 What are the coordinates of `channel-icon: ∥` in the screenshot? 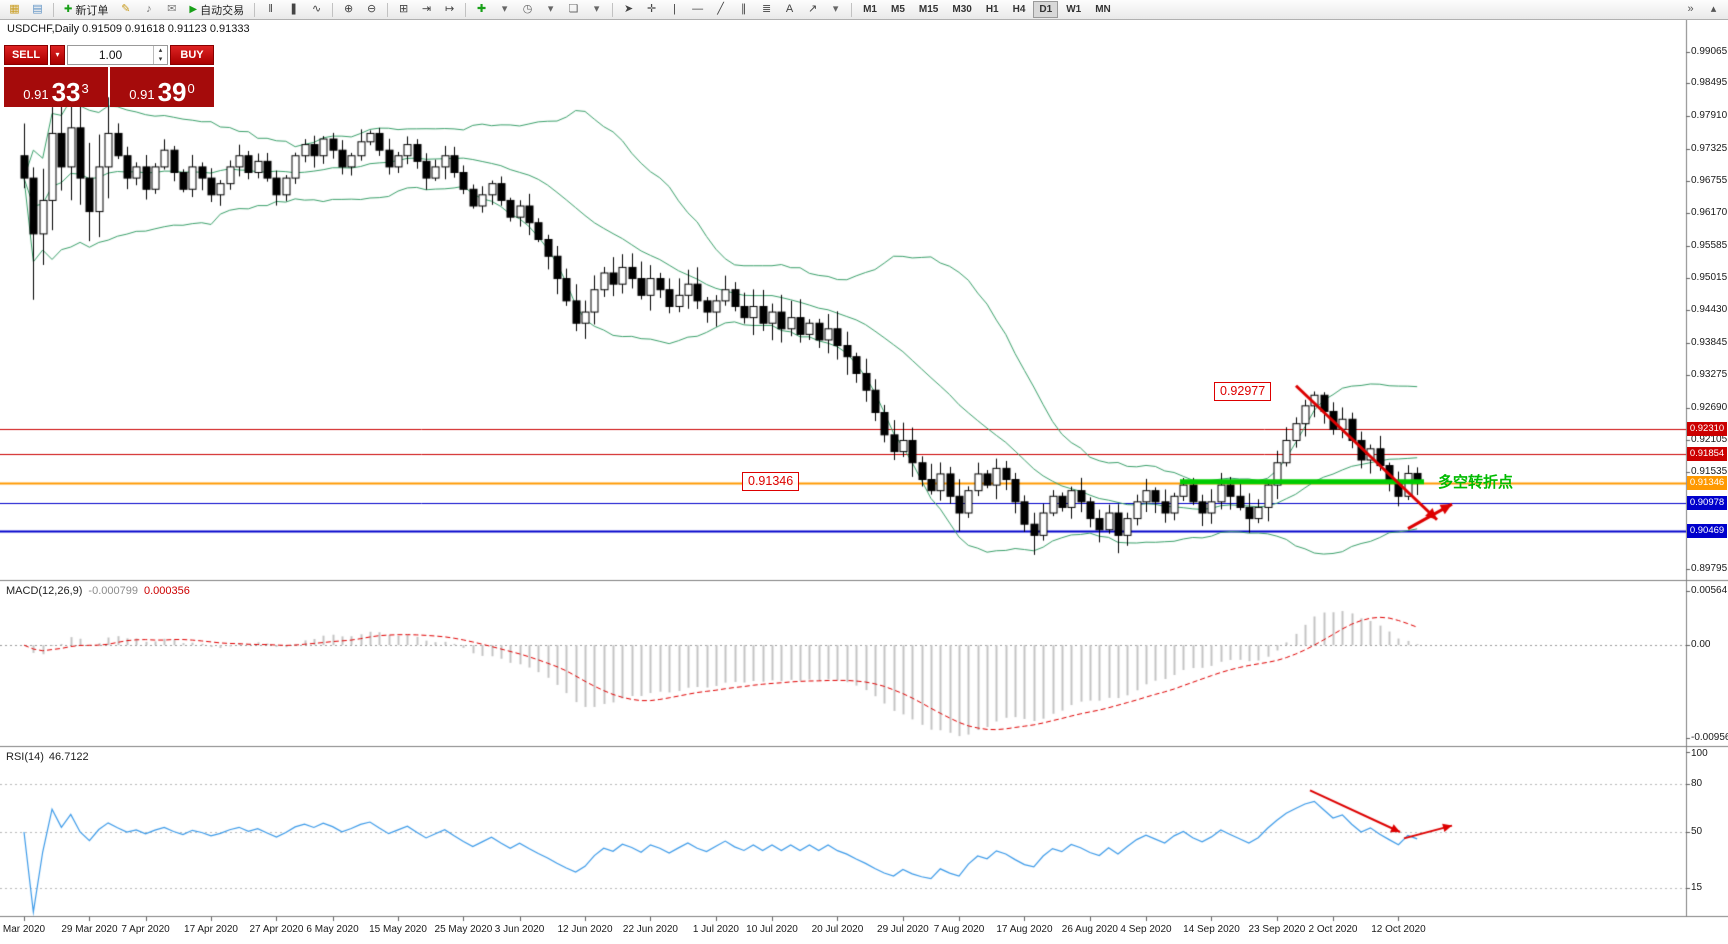 It's located at (743, 8).